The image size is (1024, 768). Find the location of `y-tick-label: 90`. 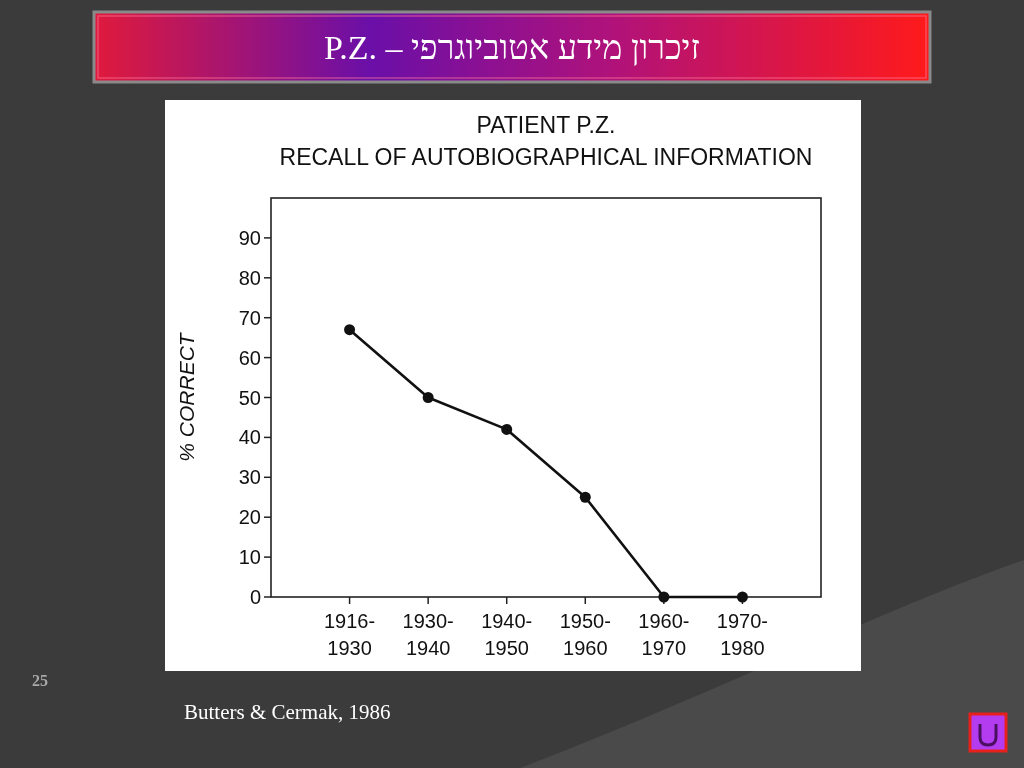

y-tick-label: 90 is located at coordinates (249, 237).